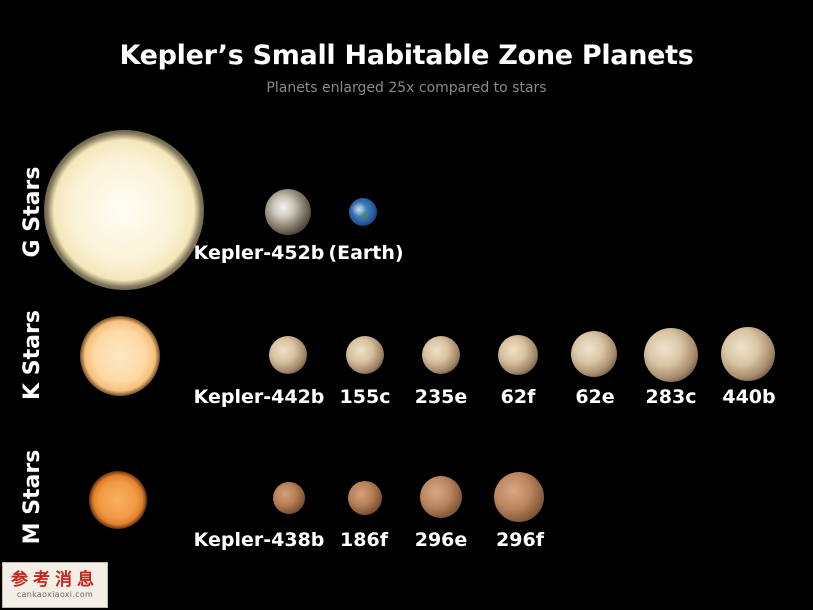 Image resolution: width=813 pixels, height=610 pixels. I want to click on diagram-title: Kepler’s Small Habitable Zone Planets, so click(406, 55).